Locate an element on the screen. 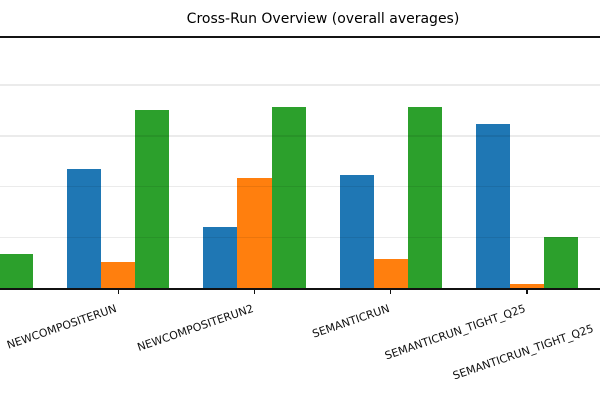  x-tick-label: NEWCOMPOSITERUN2 is located at coordinates (195, 328).